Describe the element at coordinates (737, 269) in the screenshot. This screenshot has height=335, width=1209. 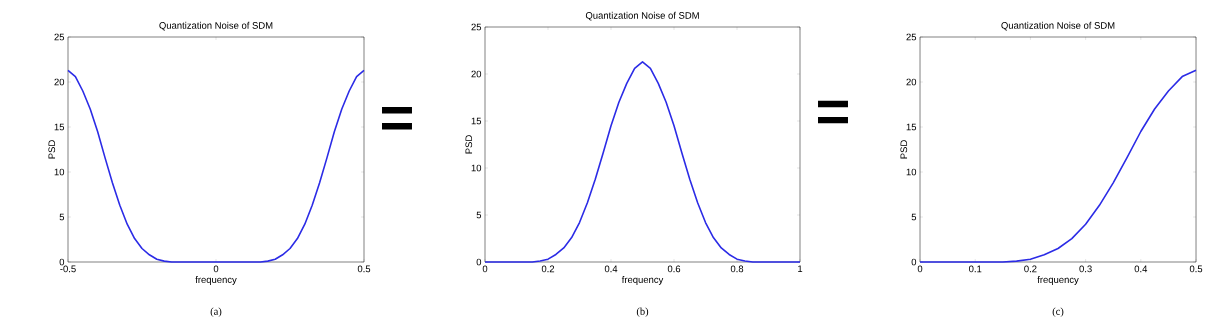
I see `x-tick-label: 0.8` at that location.